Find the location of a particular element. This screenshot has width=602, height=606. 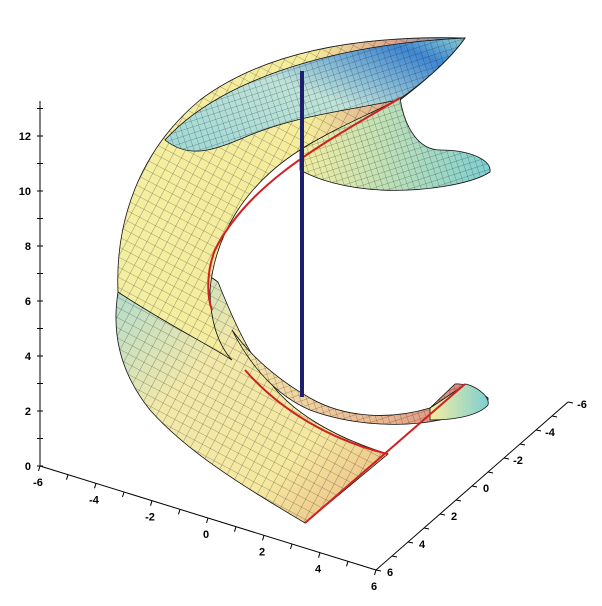

y-tick-label: 2 is located at coordinates (454, 517).